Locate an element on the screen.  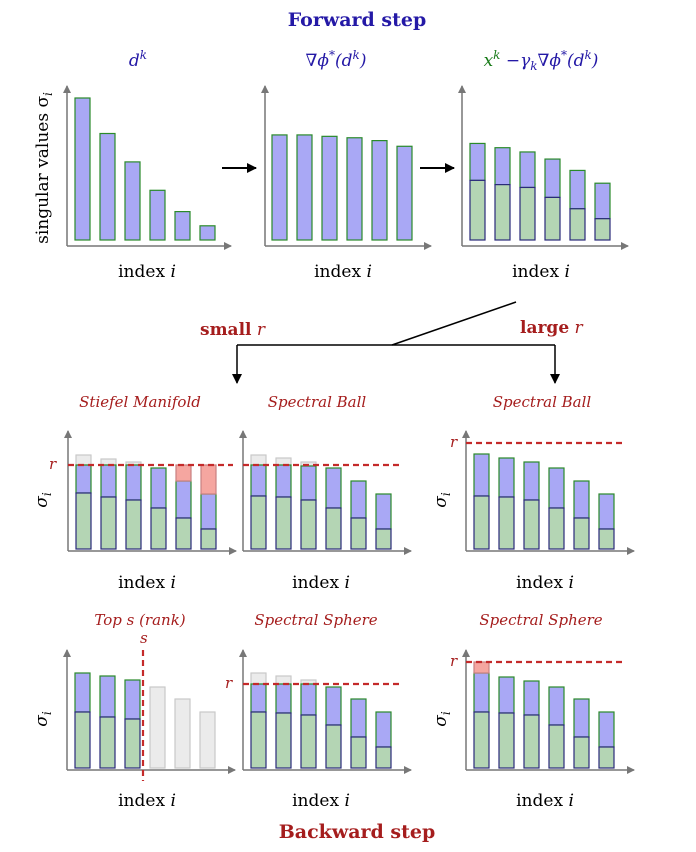
chart-step-axes is located at coordinates (543, 167).